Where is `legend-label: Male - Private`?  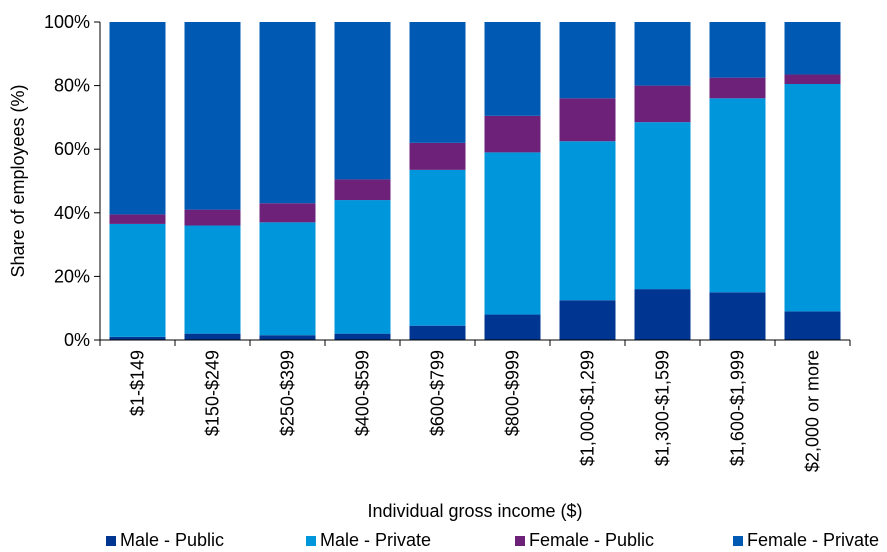 legend-label: Male - Private is located at coordinates (375, 540).